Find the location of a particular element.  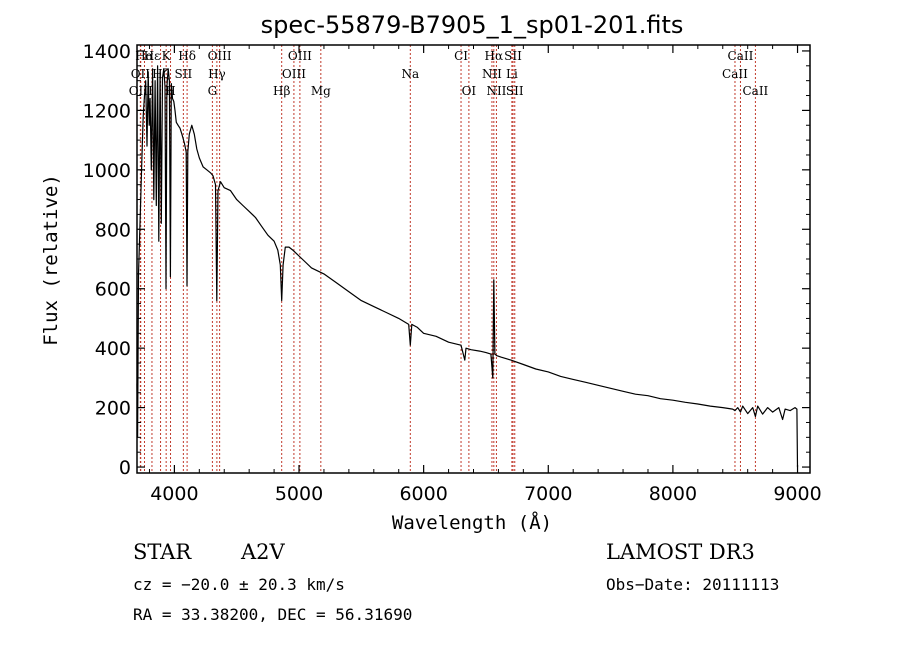

spectral-line-label: OII is located at coordinates (141, 74).